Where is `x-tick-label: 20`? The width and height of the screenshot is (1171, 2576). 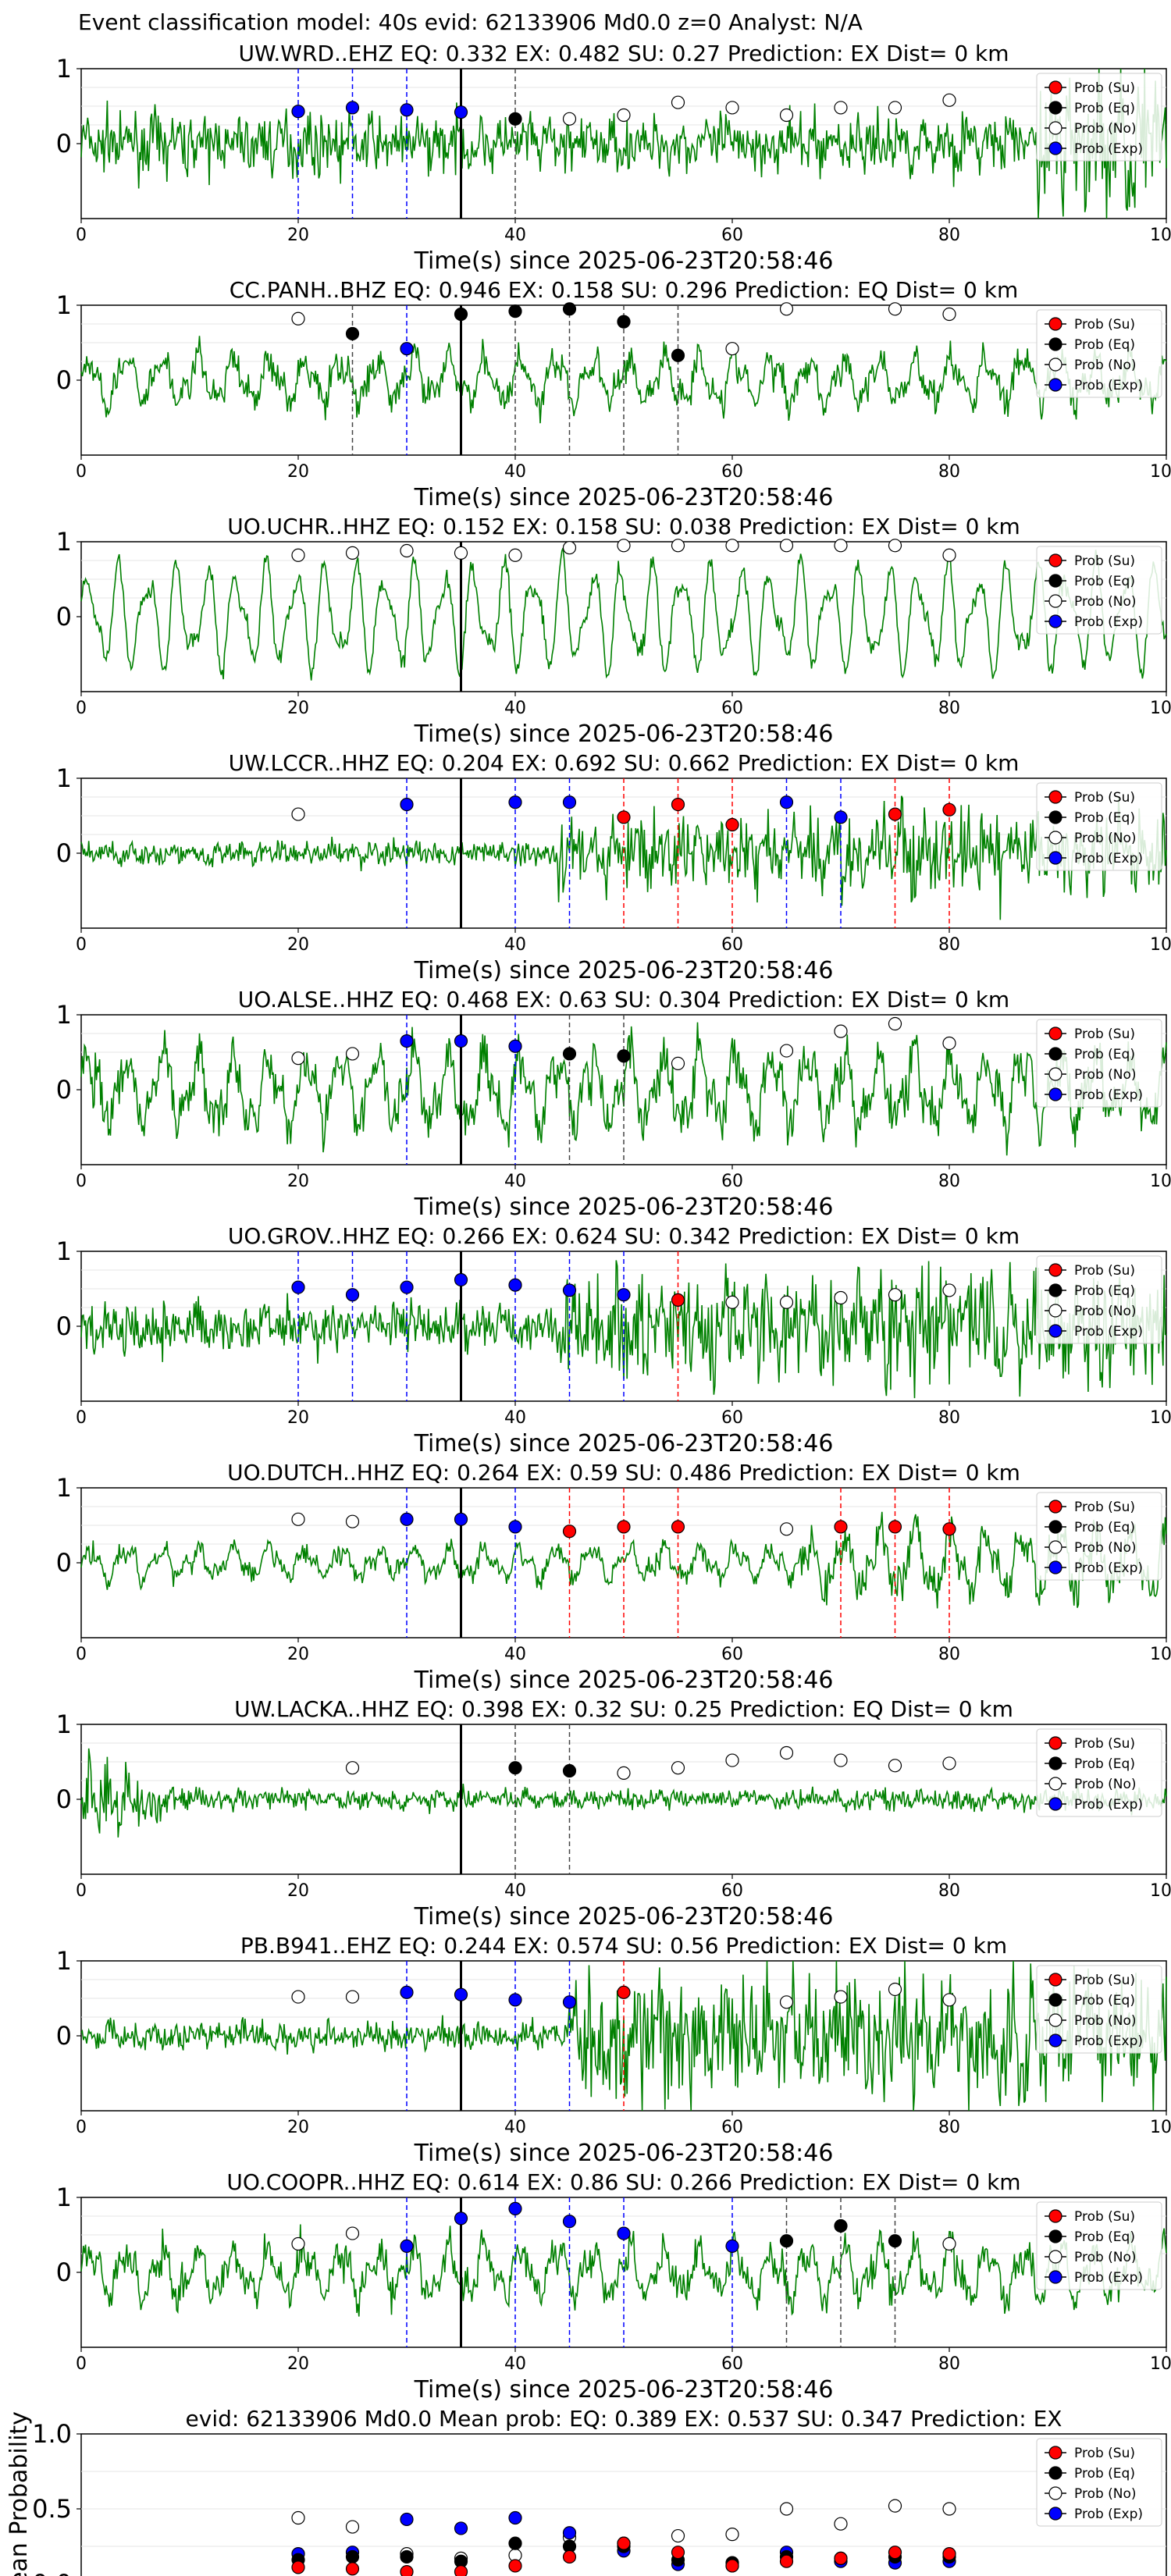
x-tick-label: 20 is located at coordinates (298, 1181).